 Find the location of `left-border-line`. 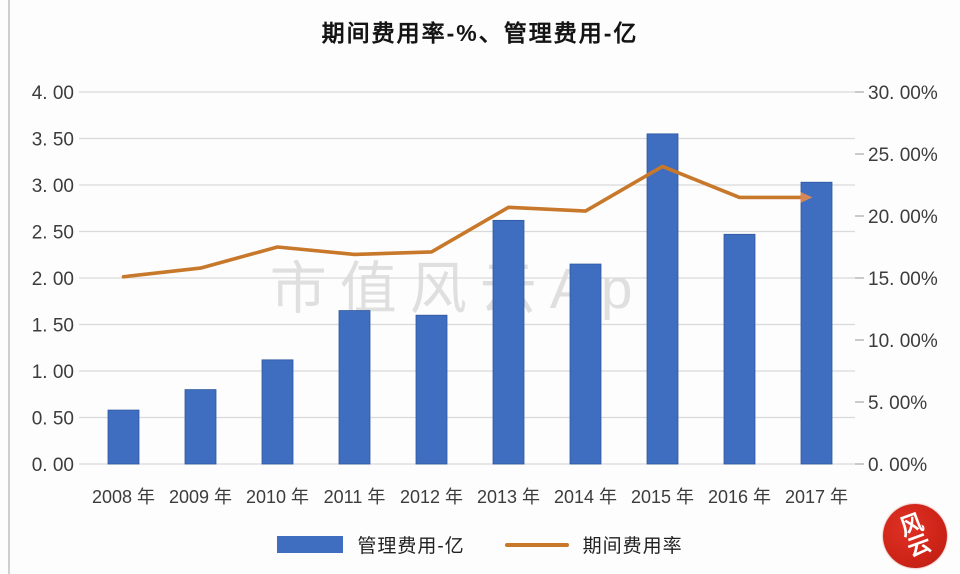

left-border-line is located at coordinates (9, 287).